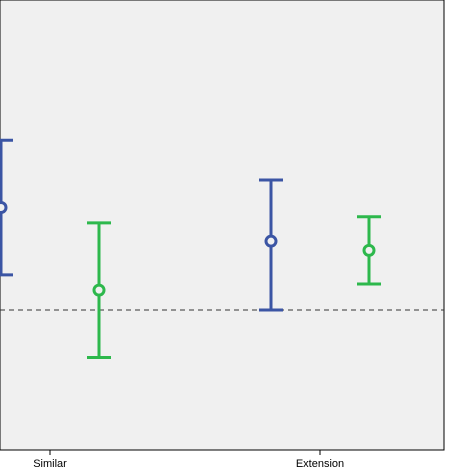 This screenshot has height=474, width=474. I want to click on error-bar-2-extension, so click(369, 250).